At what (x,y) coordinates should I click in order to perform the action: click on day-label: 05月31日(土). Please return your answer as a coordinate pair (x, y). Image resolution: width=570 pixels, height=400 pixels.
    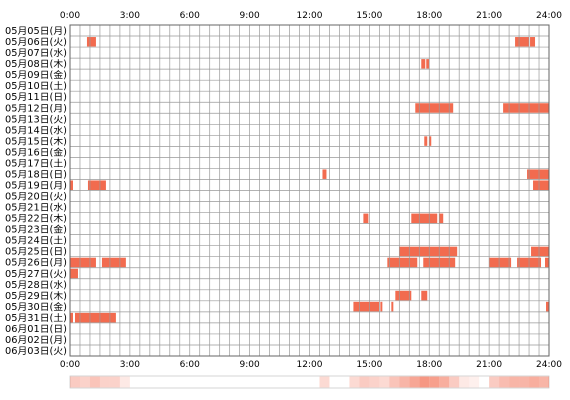
    Looking at the image, I should click on (36, 318).